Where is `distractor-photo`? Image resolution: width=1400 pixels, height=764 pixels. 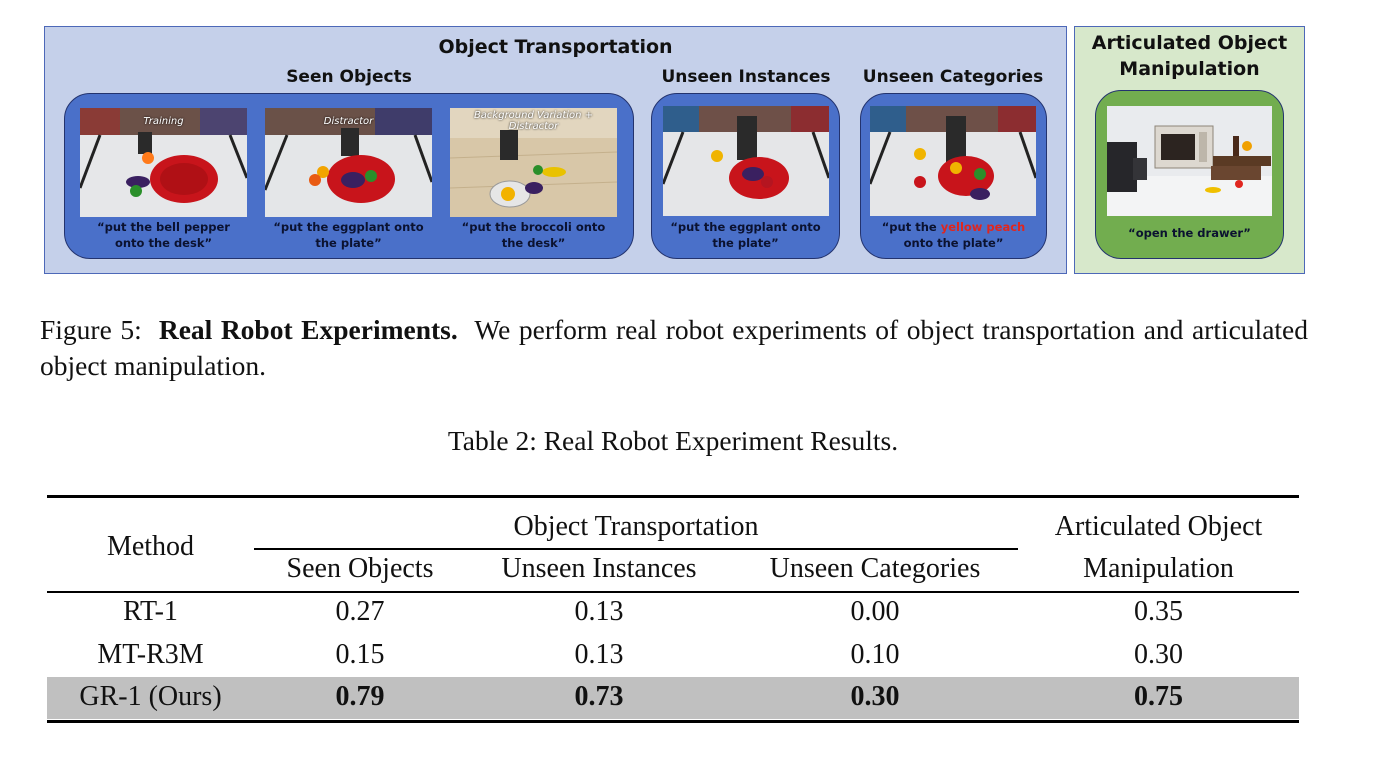 distractor-photo is located at coordinates (348, 162).